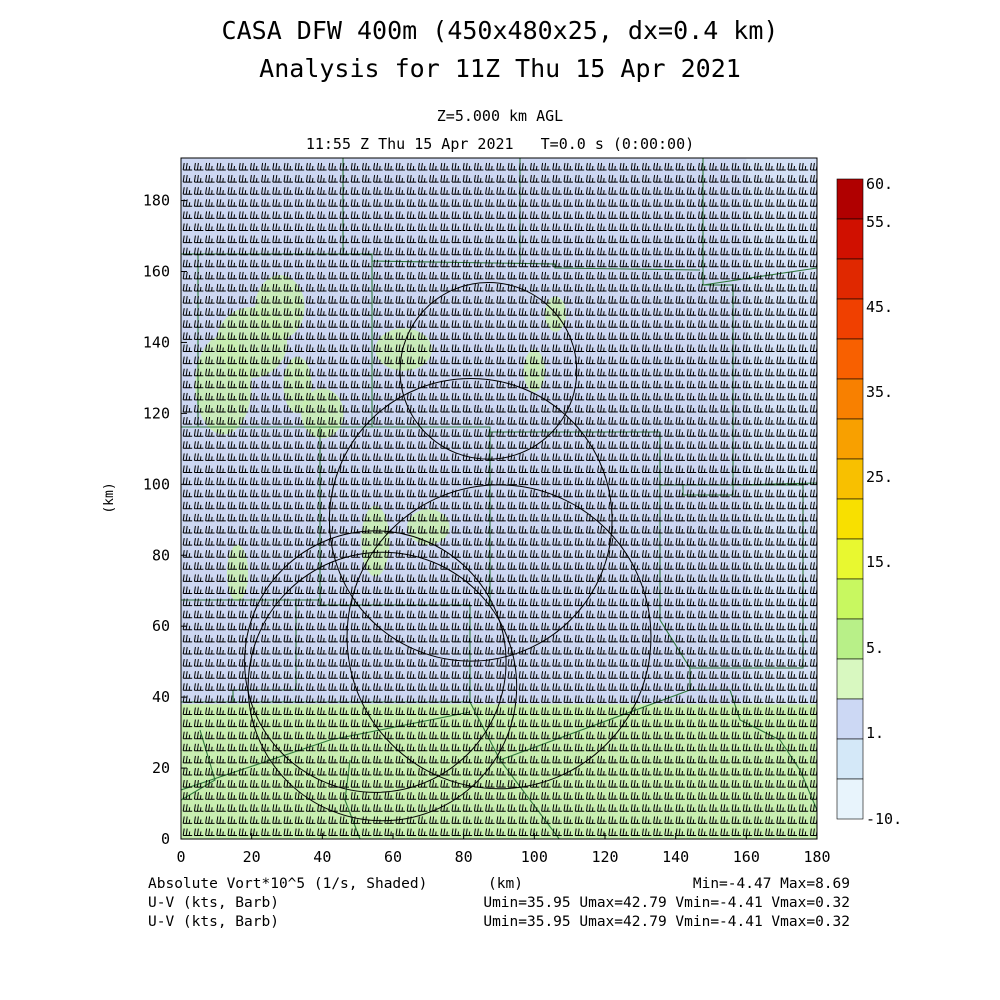  Describe the element at coordinates (503, 849) in the screenshot. I see `x-axis: 0 20 40 60 80 100 120 140 160 180` at that location.